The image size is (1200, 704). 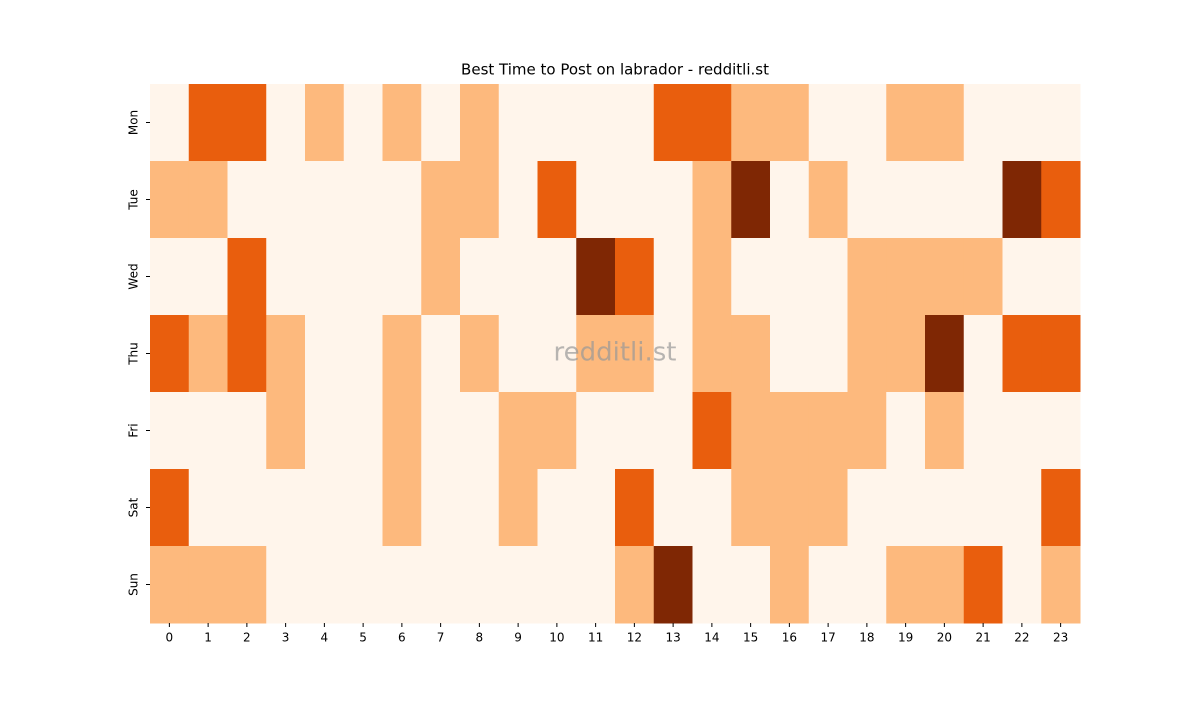 What do you see at coordinates (134, 276) in the screenshot?
I see `y-tick-label: Wed` at bounding box center [134, 276].